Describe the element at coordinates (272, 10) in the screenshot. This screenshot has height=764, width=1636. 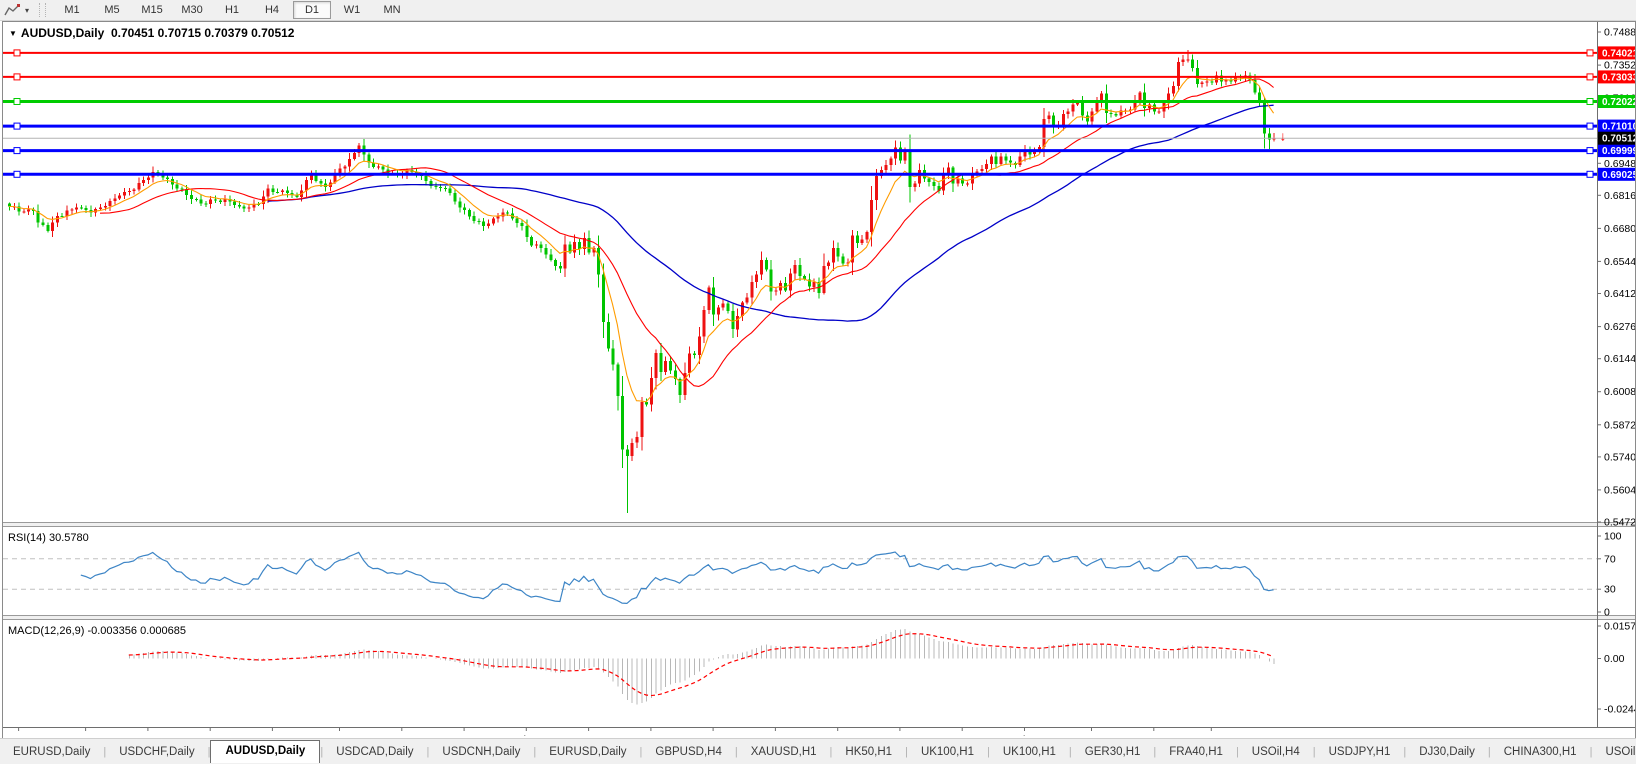
I see `timeframe-button-h4: H4` at that location.